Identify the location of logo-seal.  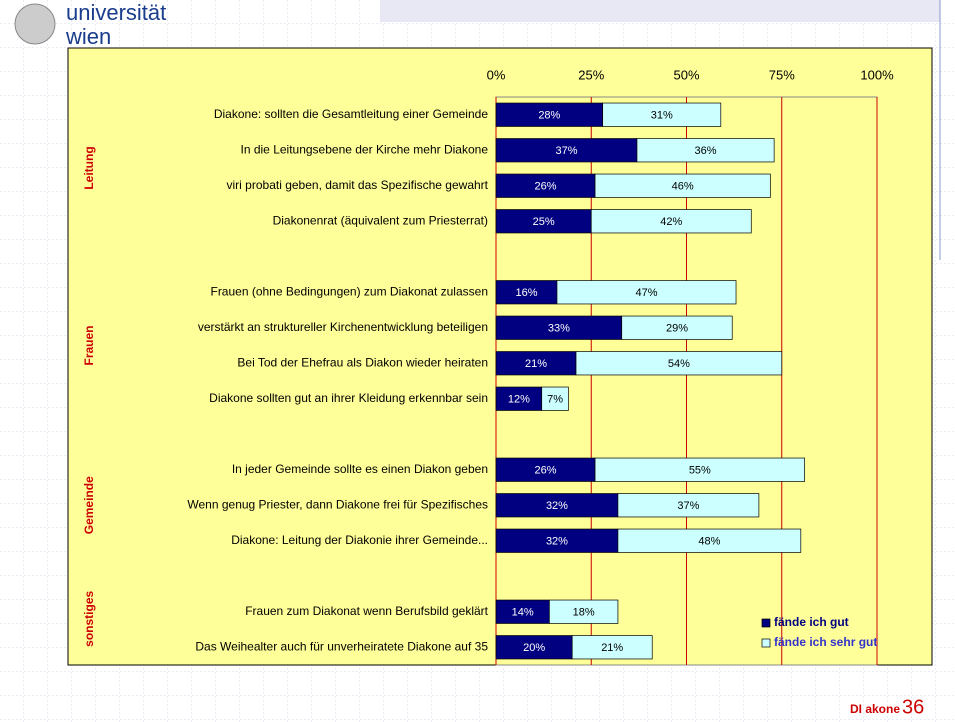
(35, 24).